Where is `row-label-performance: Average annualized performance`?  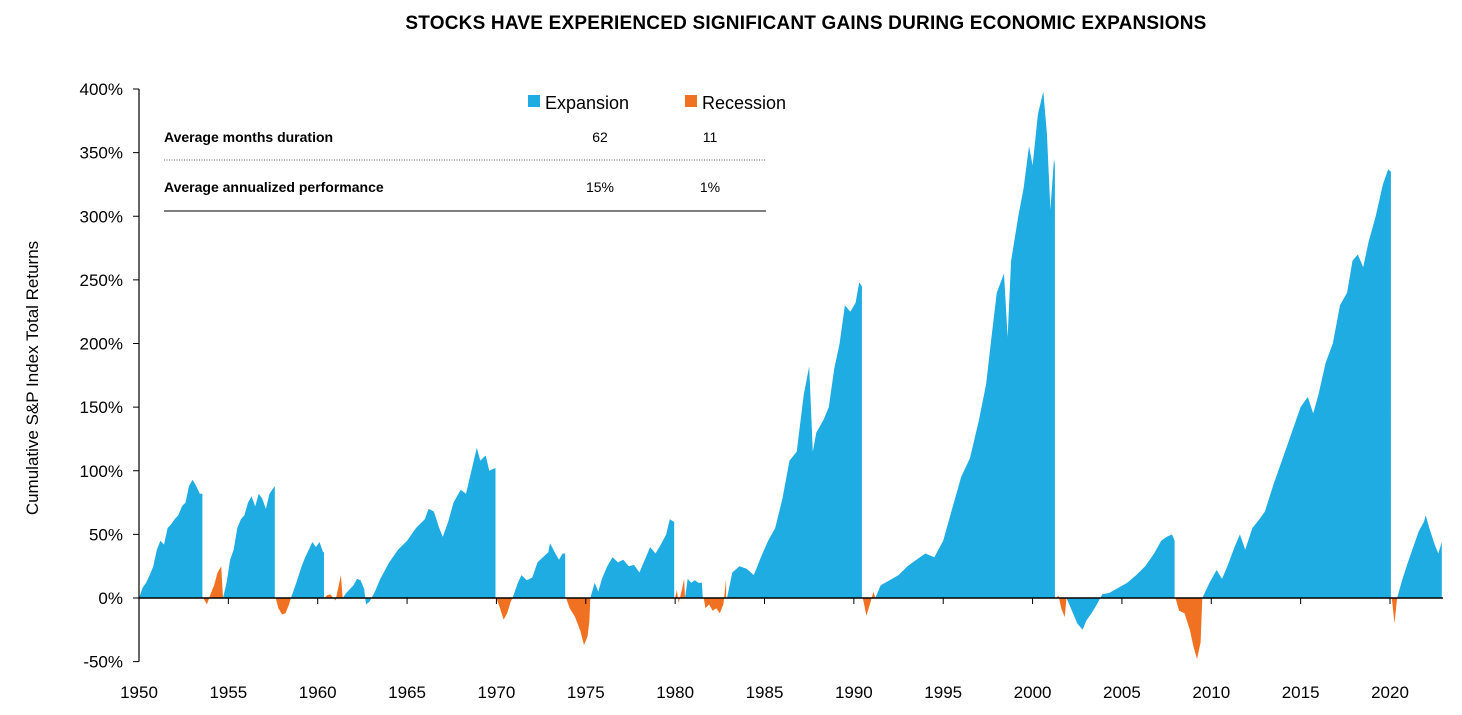
row-label-performance: Average annualized performance is located at coordinates (274, 187).